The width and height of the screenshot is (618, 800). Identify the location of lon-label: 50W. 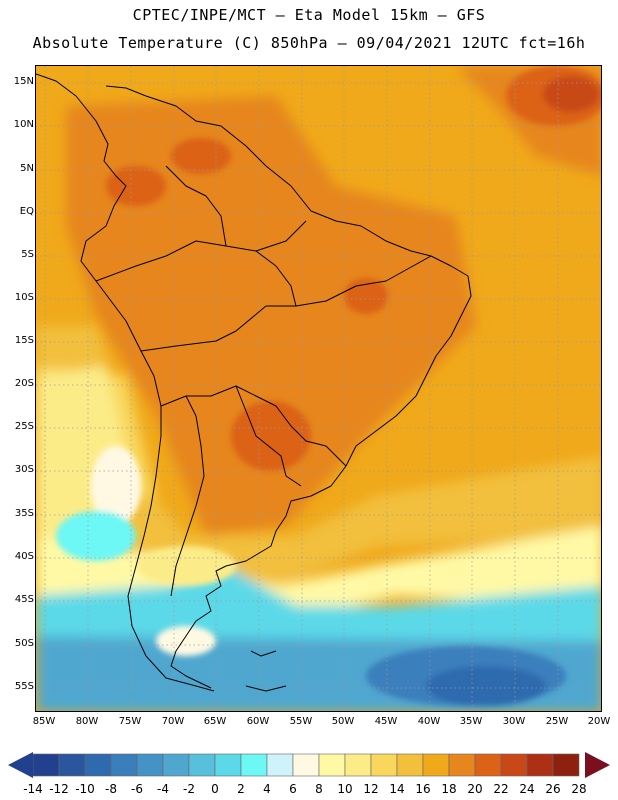
(343, 721).